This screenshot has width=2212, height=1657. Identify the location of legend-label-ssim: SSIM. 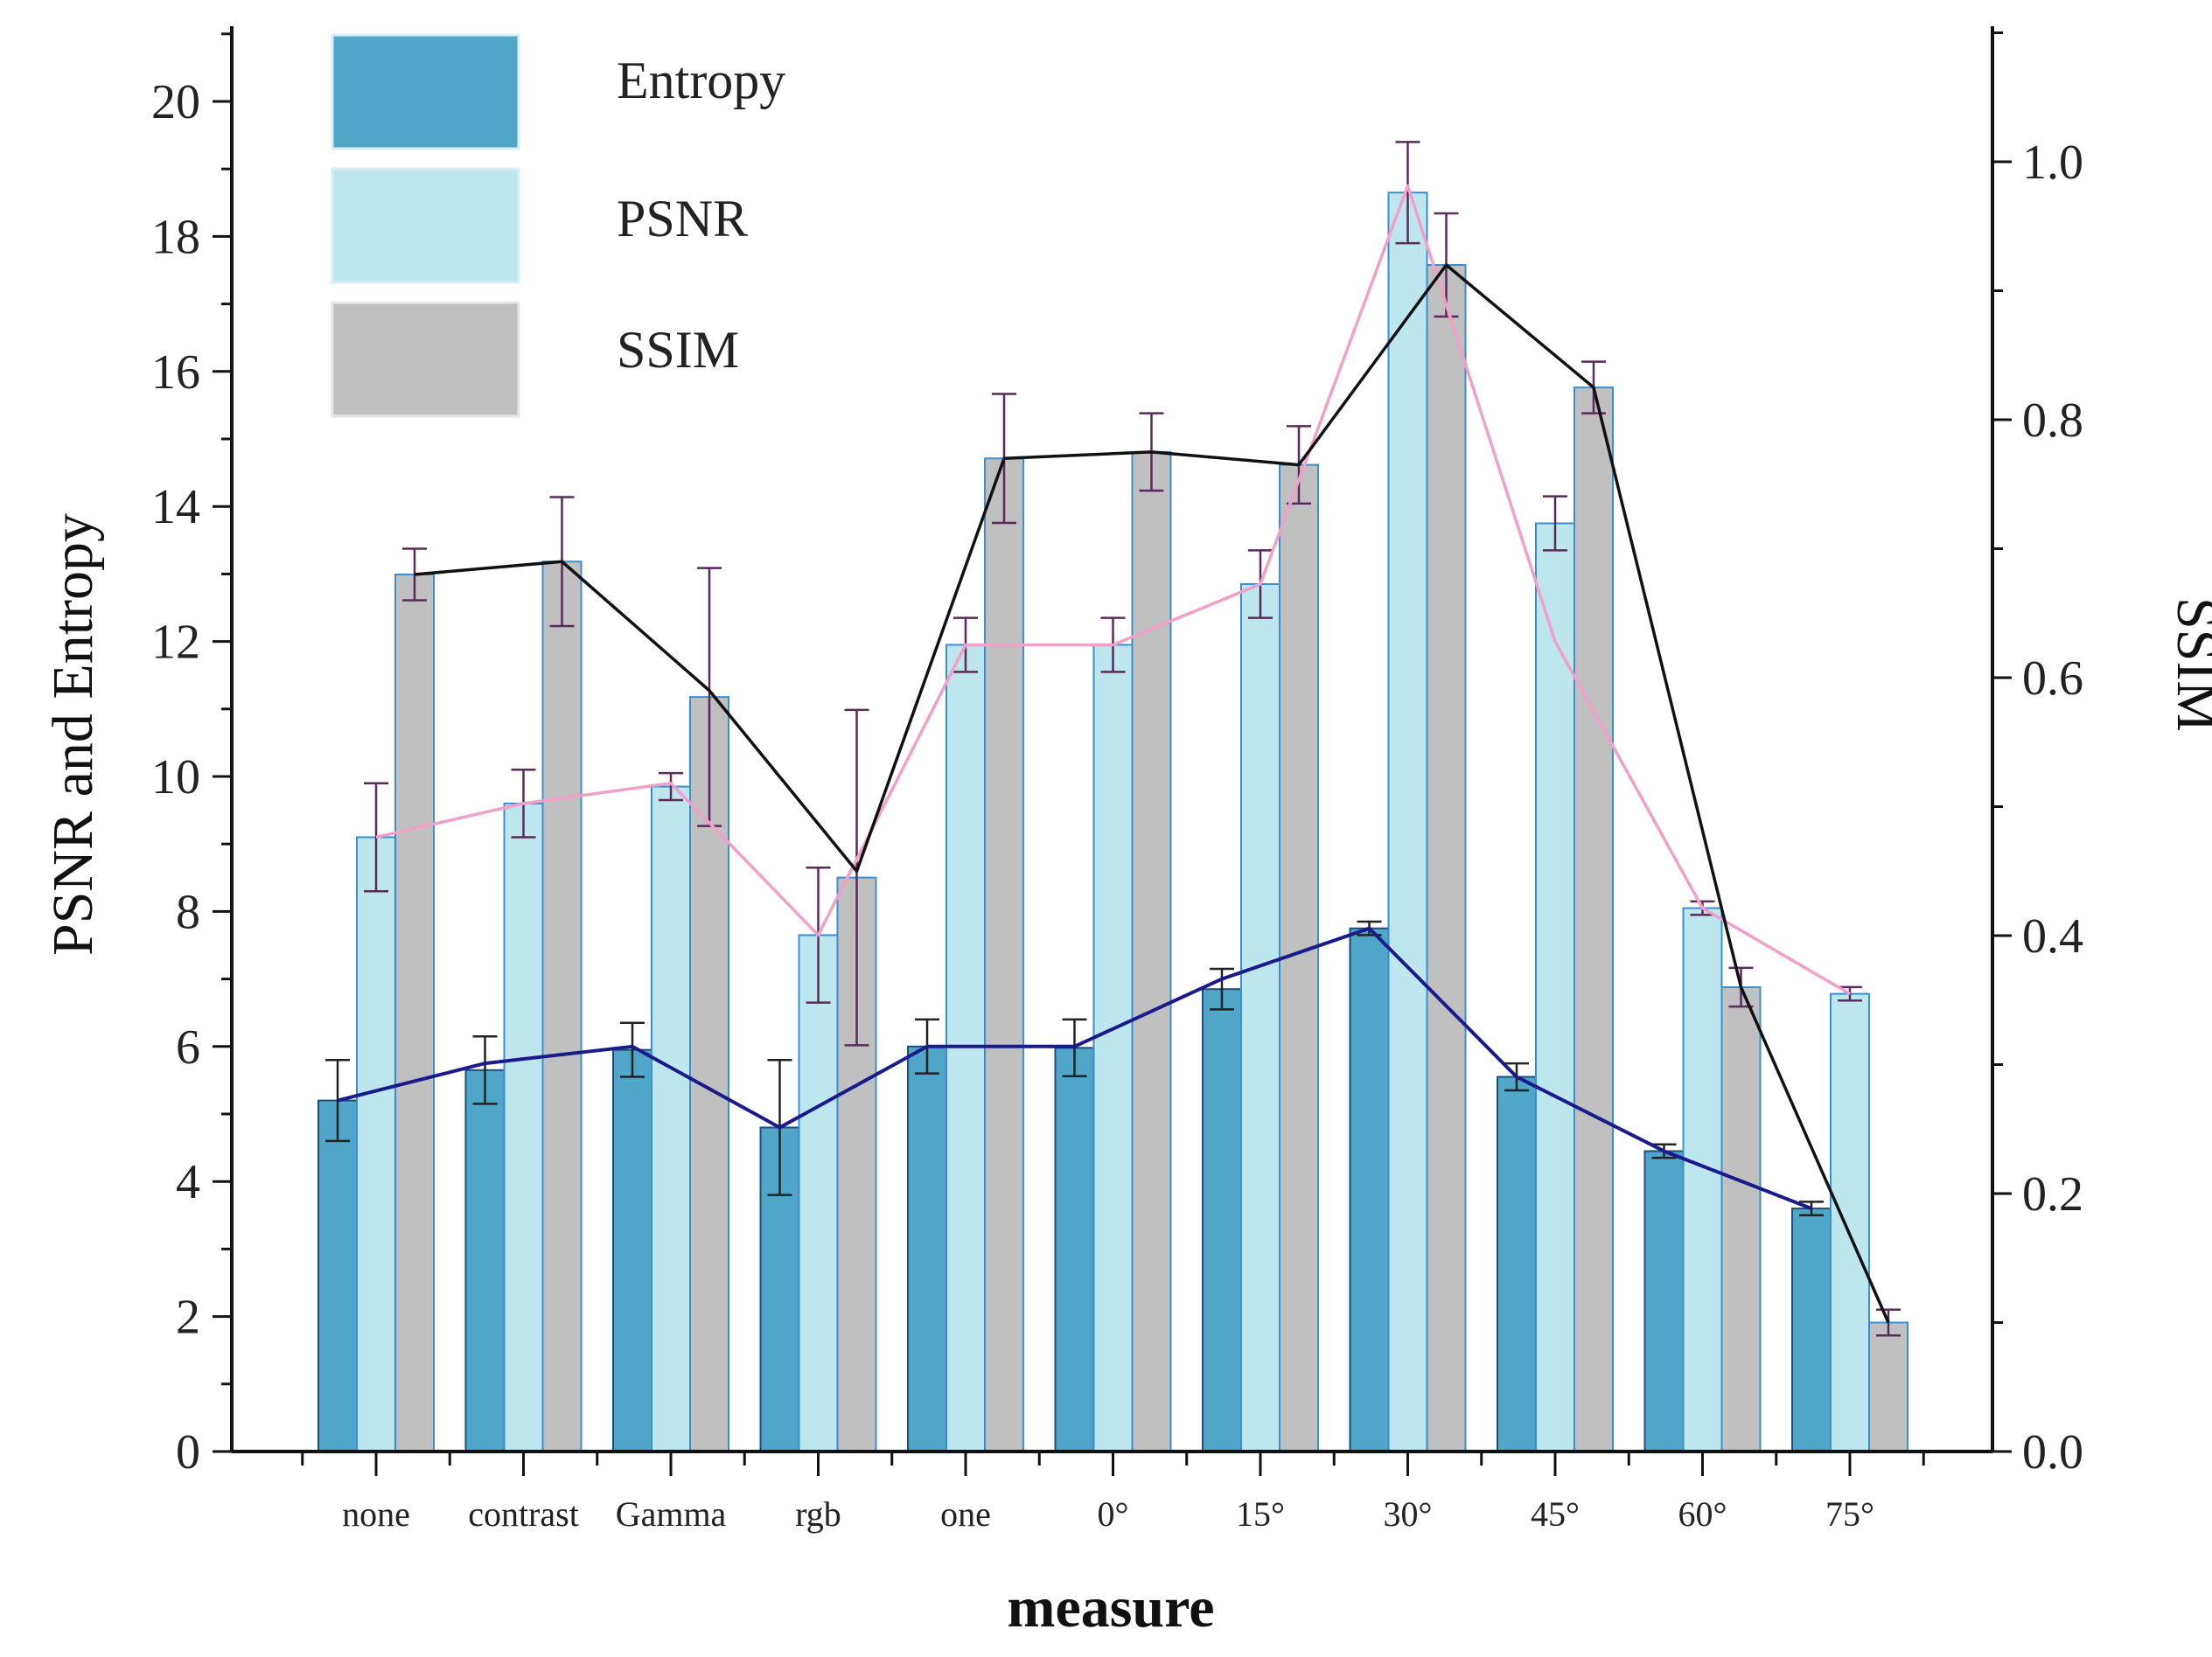
(678, 350).